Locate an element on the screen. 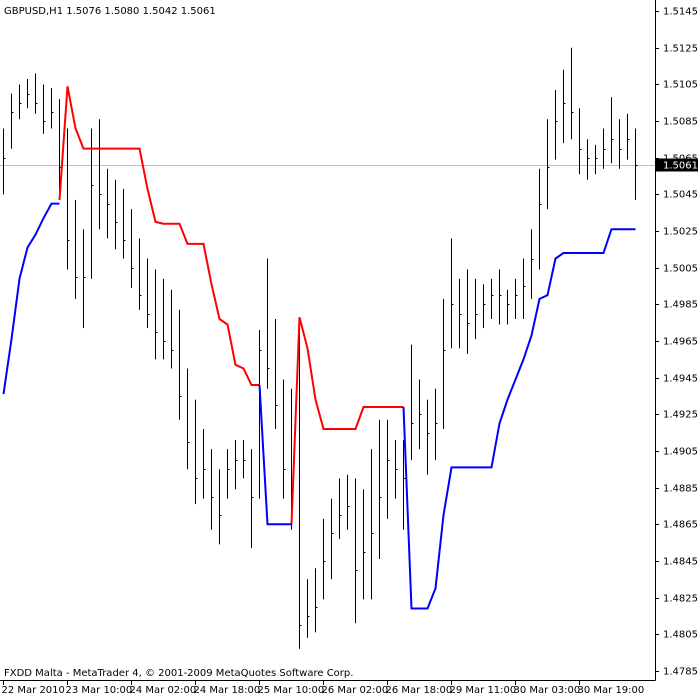  x-tick-label: 26 Mar 18:00 is located at coordinates (419, 690).